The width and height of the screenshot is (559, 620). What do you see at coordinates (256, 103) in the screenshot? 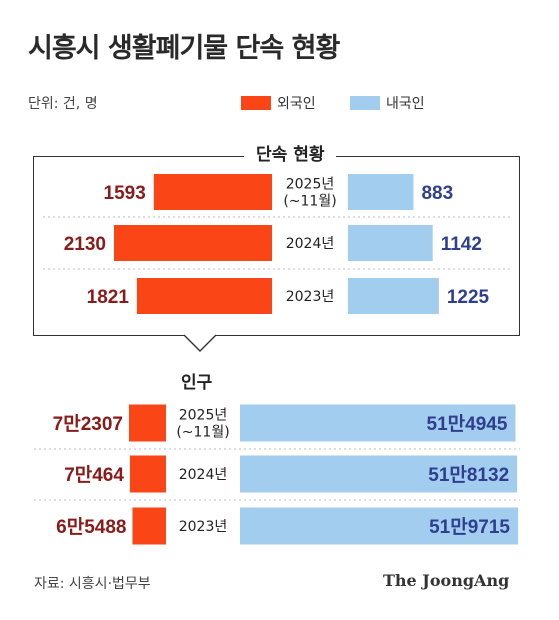
I see `legend-swatch-foreign` at bounding box center [256, 103].